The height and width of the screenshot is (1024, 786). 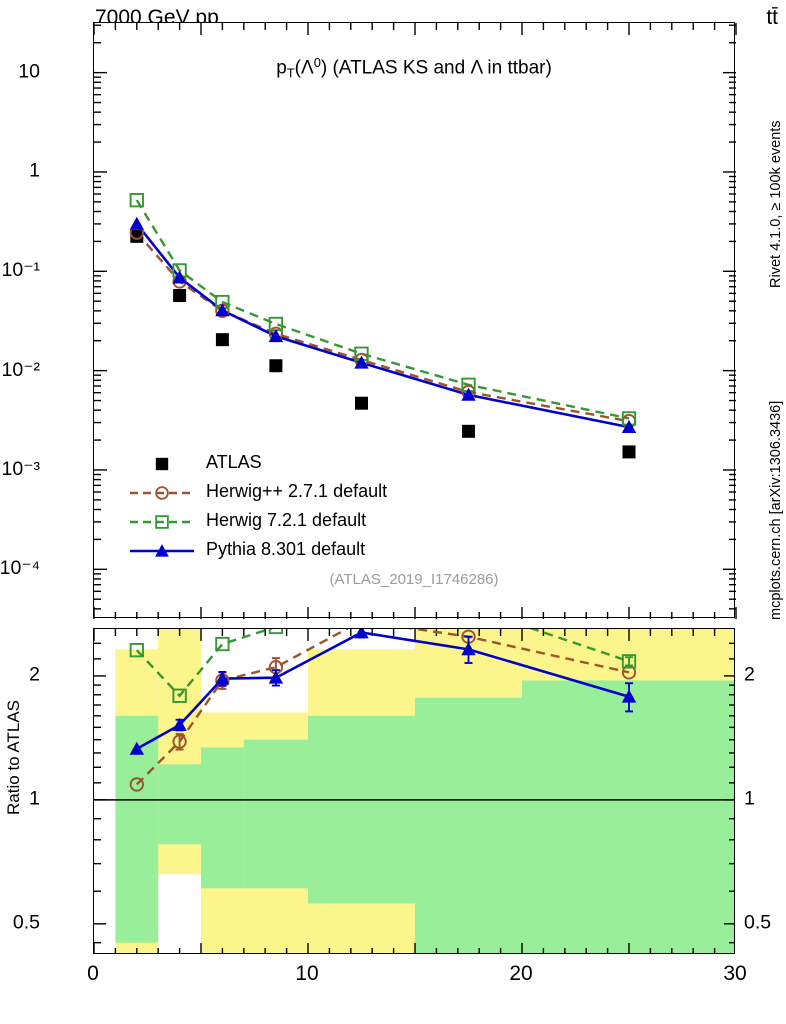 What do you see at coordinates (414, 579) in the screenshot?
I see `analysis-id-watermark: (ATLAS_2019_I1746286)` at bounding box center [414, 579].